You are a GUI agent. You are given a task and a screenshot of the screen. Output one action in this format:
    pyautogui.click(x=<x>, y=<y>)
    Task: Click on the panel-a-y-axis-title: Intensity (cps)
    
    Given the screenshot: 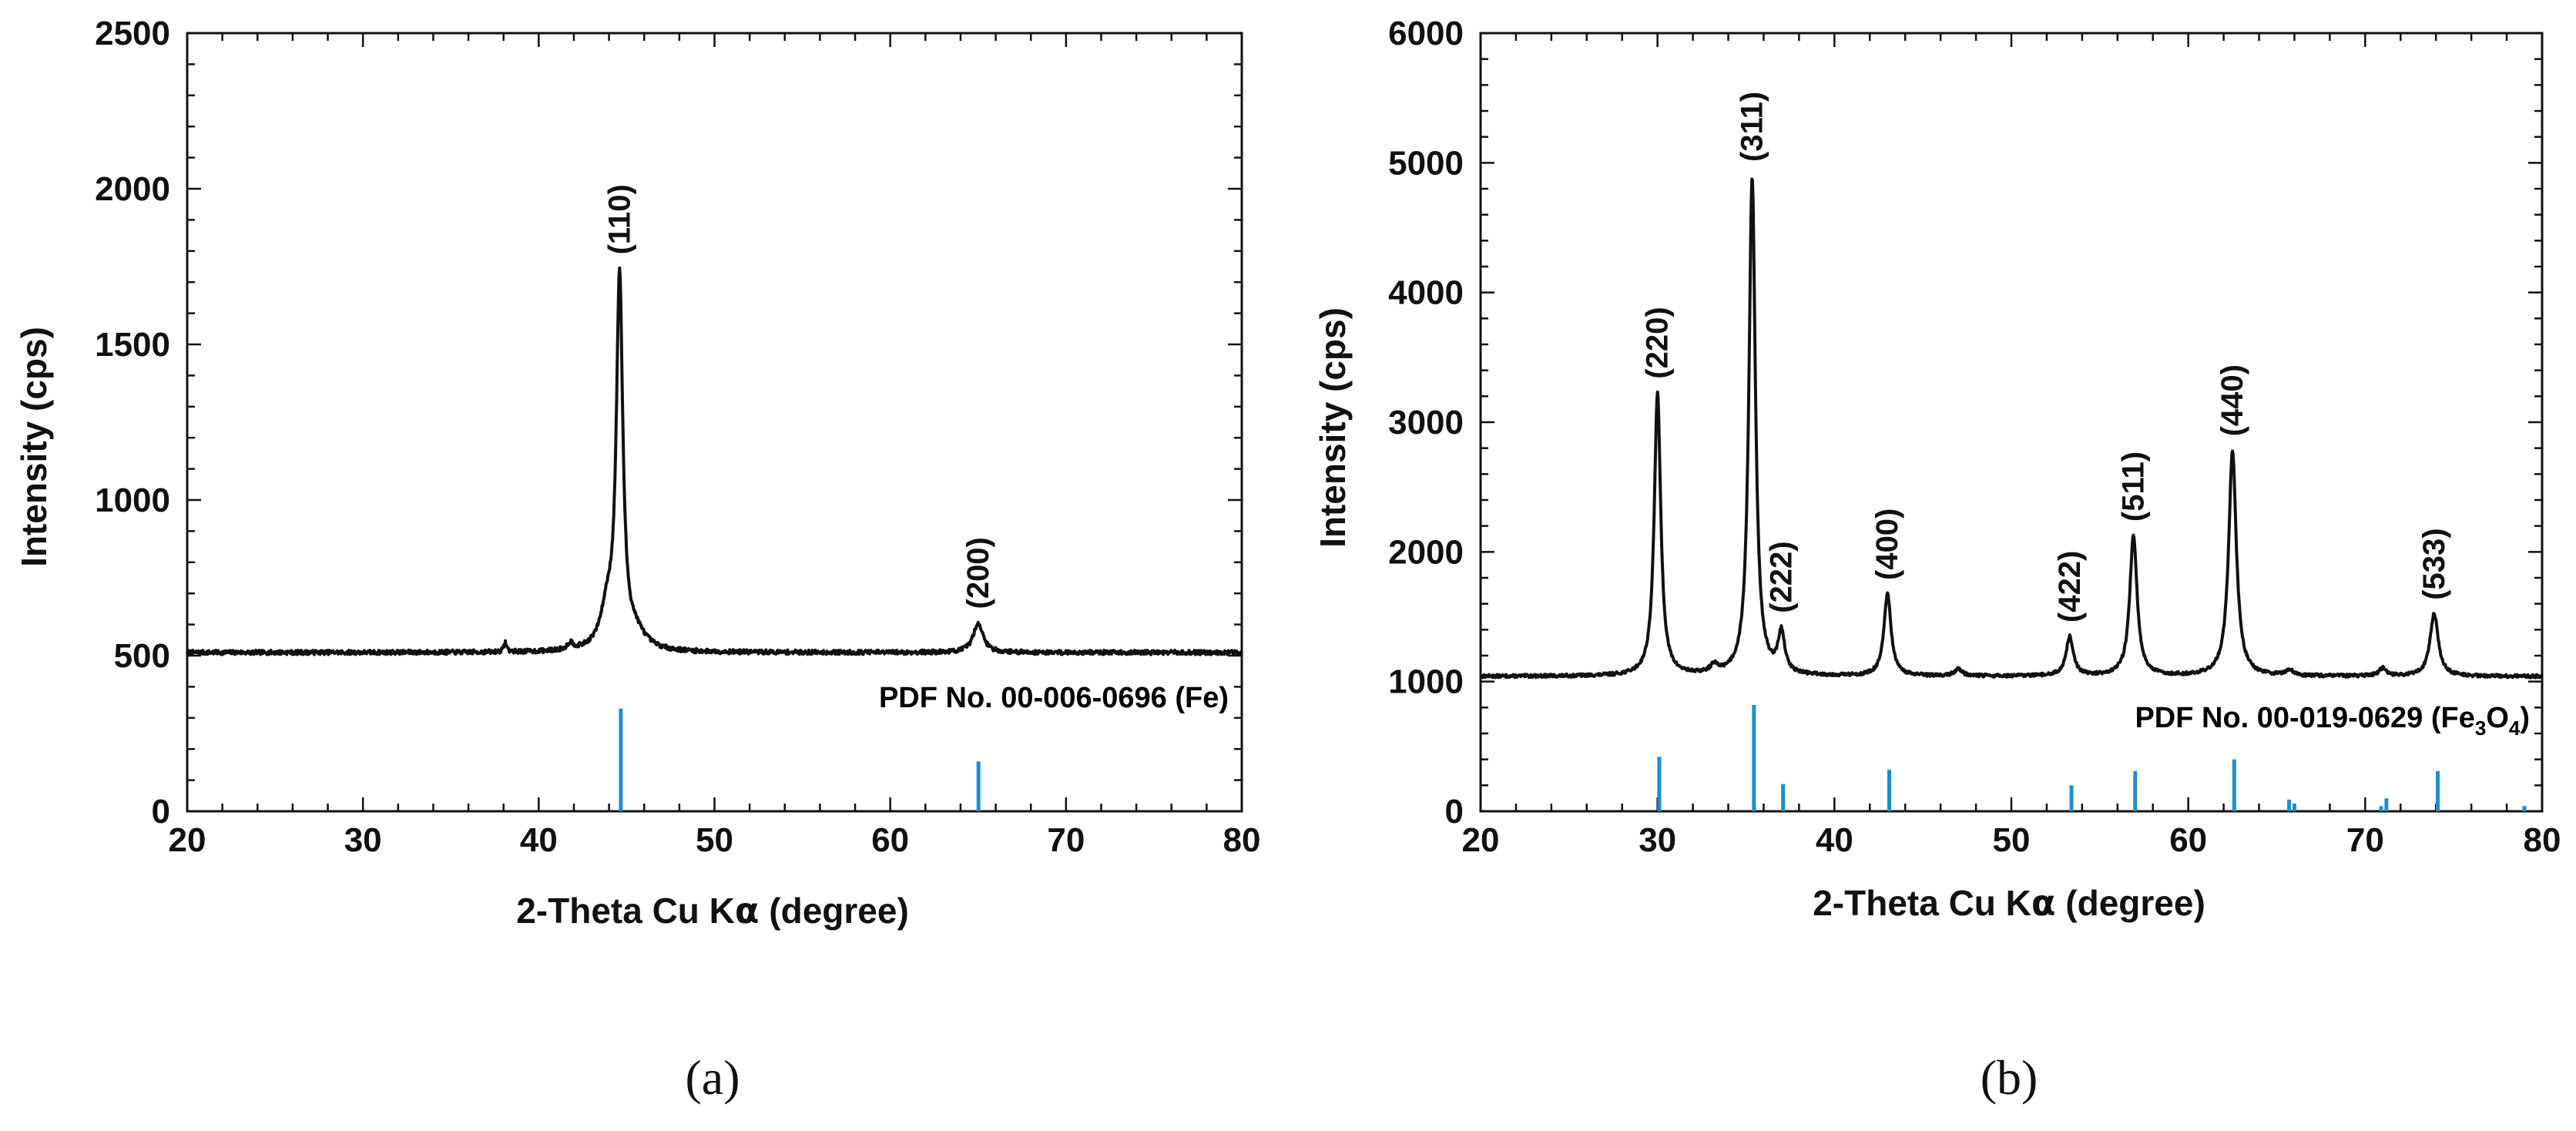 What is the action you would take?
    pyautogui.click(x=34, y=447)
    